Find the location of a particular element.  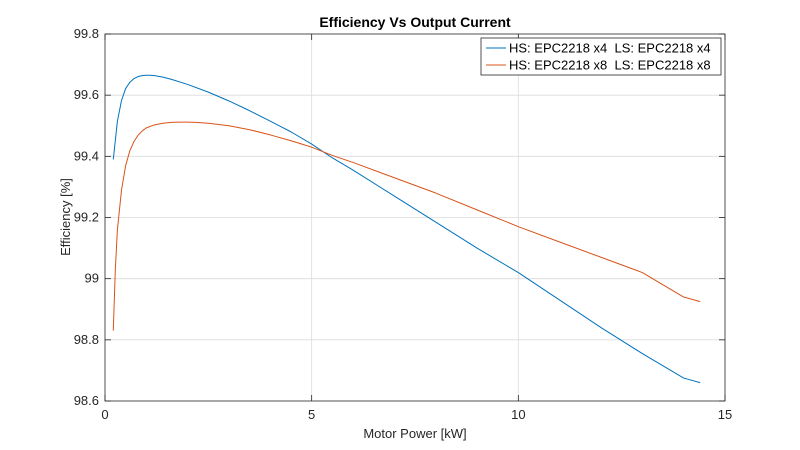

y-tick-label: 99.6 is located at coordinates (86, 94).